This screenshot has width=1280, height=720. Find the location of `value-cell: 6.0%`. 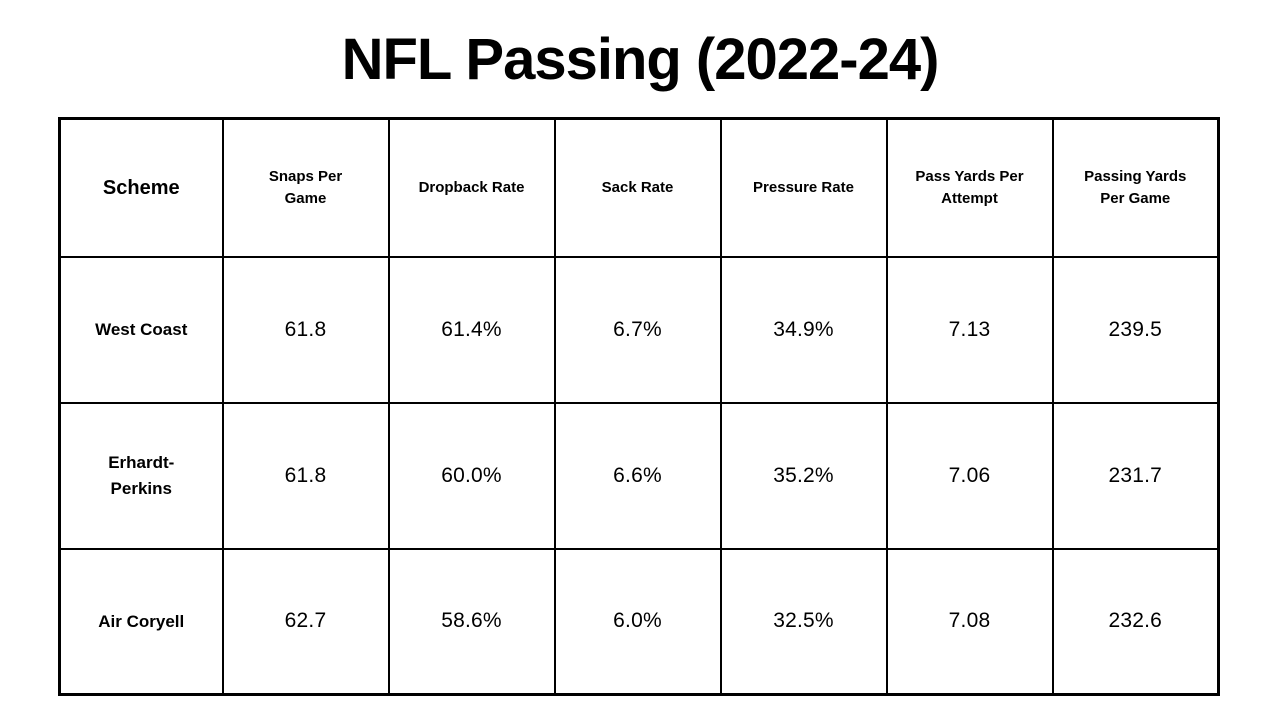

value-cell: 6.0% is located at coordinates (637, 621).